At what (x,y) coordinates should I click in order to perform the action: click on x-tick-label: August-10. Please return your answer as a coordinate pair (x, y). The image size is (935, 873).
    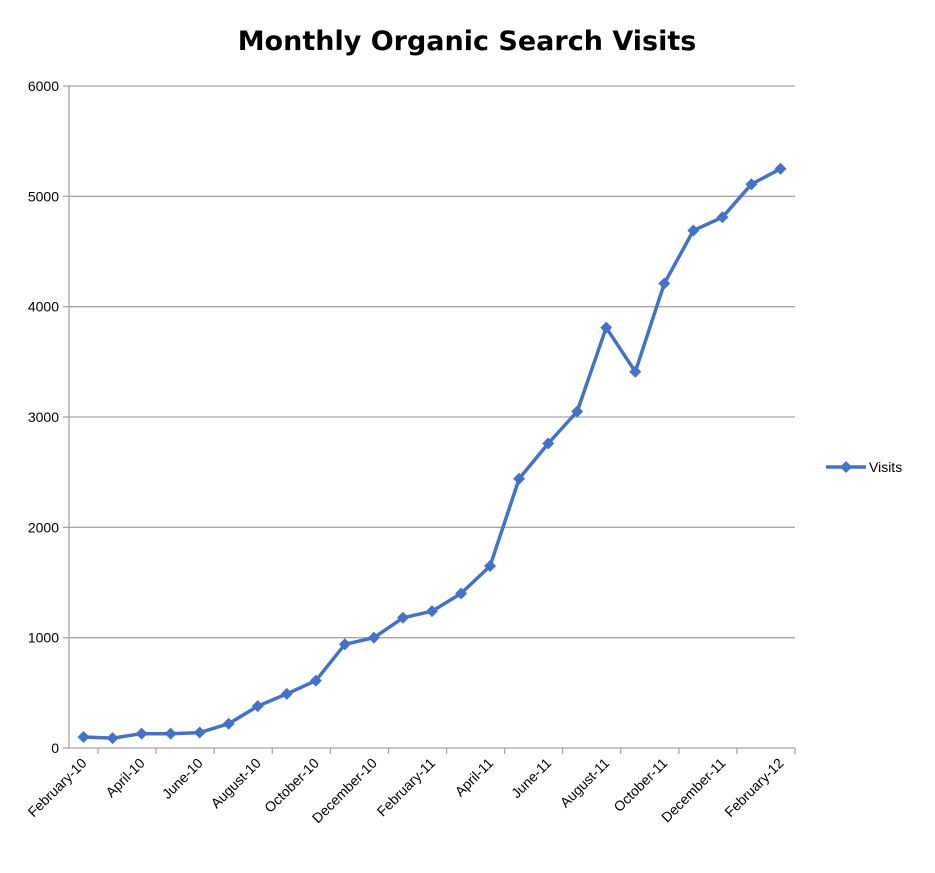
    Looking at the image, I should click on (235, 783).